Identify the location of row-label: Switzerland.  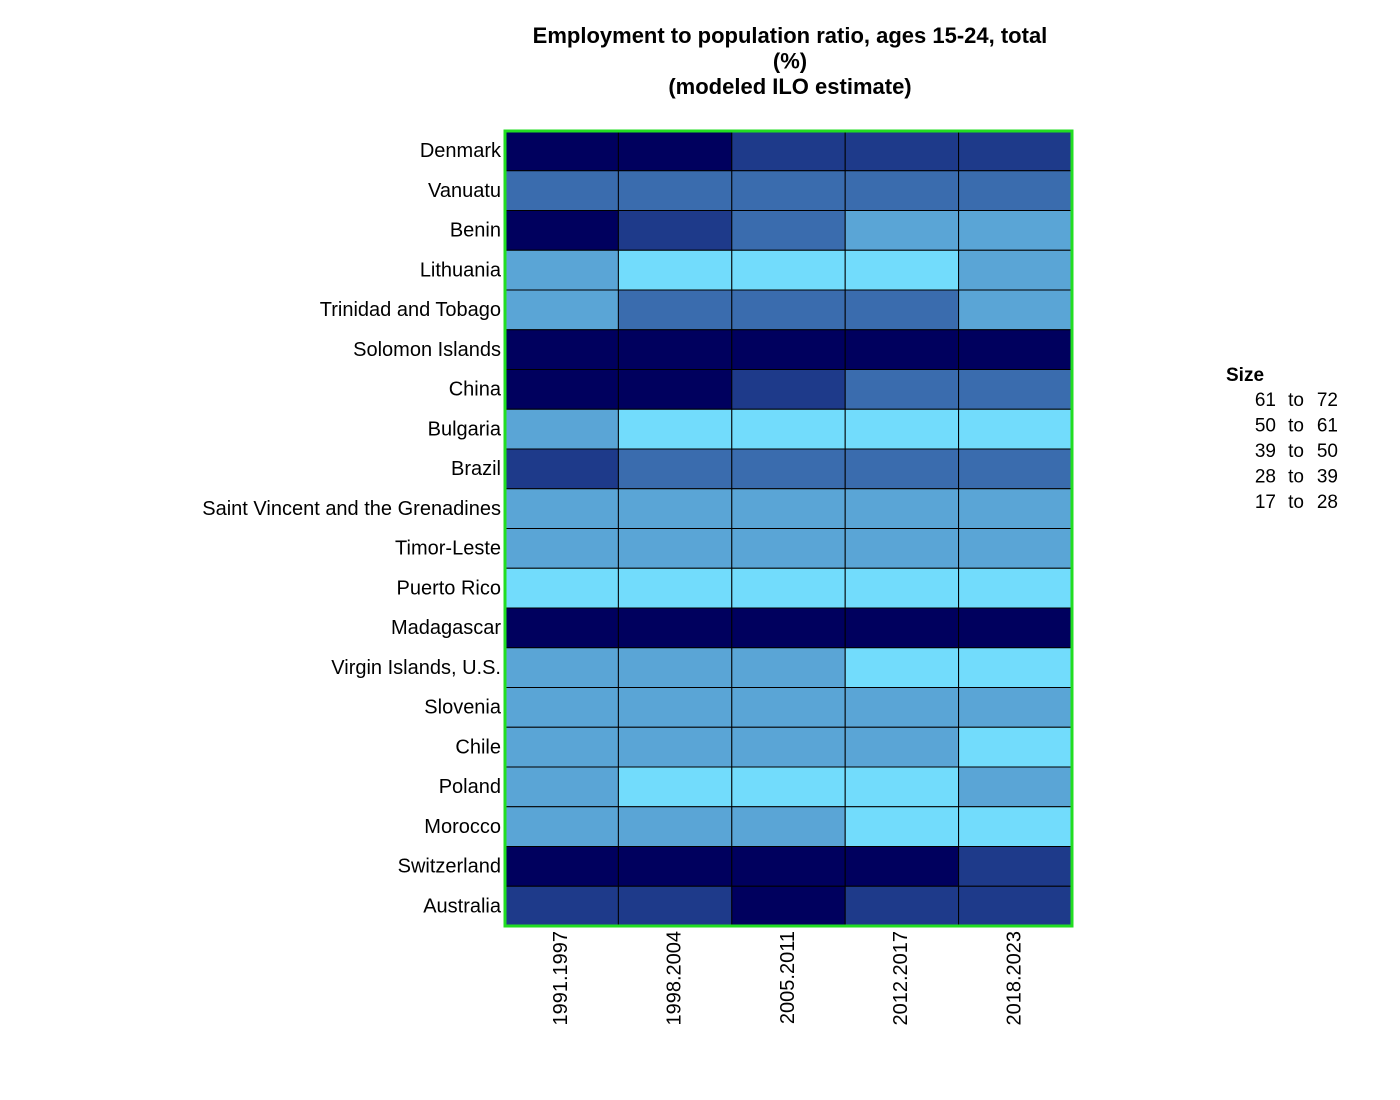
(449, 867).